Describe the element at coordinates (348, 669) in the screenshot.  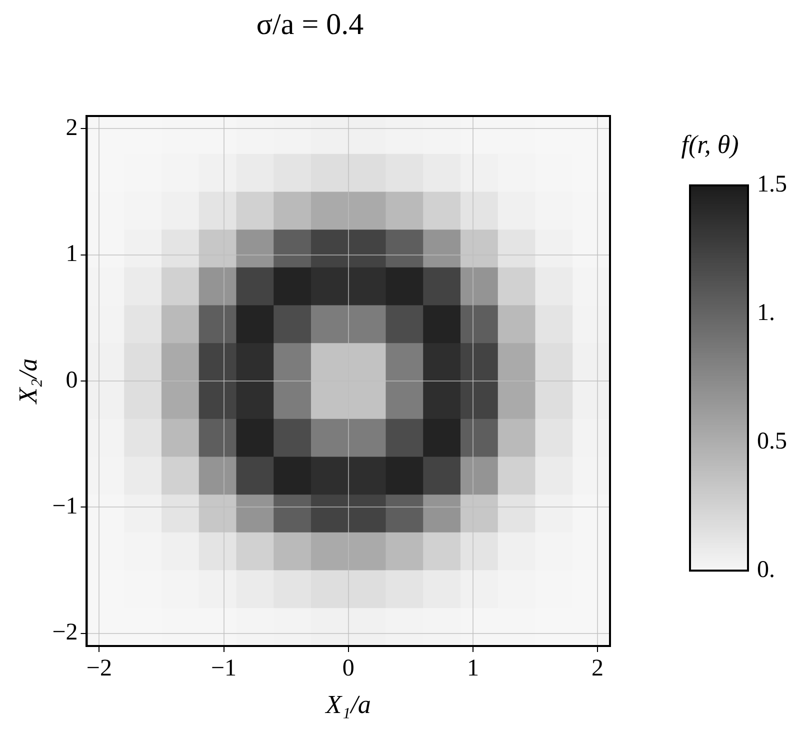
I see `x-tick-label: 0` at that location.